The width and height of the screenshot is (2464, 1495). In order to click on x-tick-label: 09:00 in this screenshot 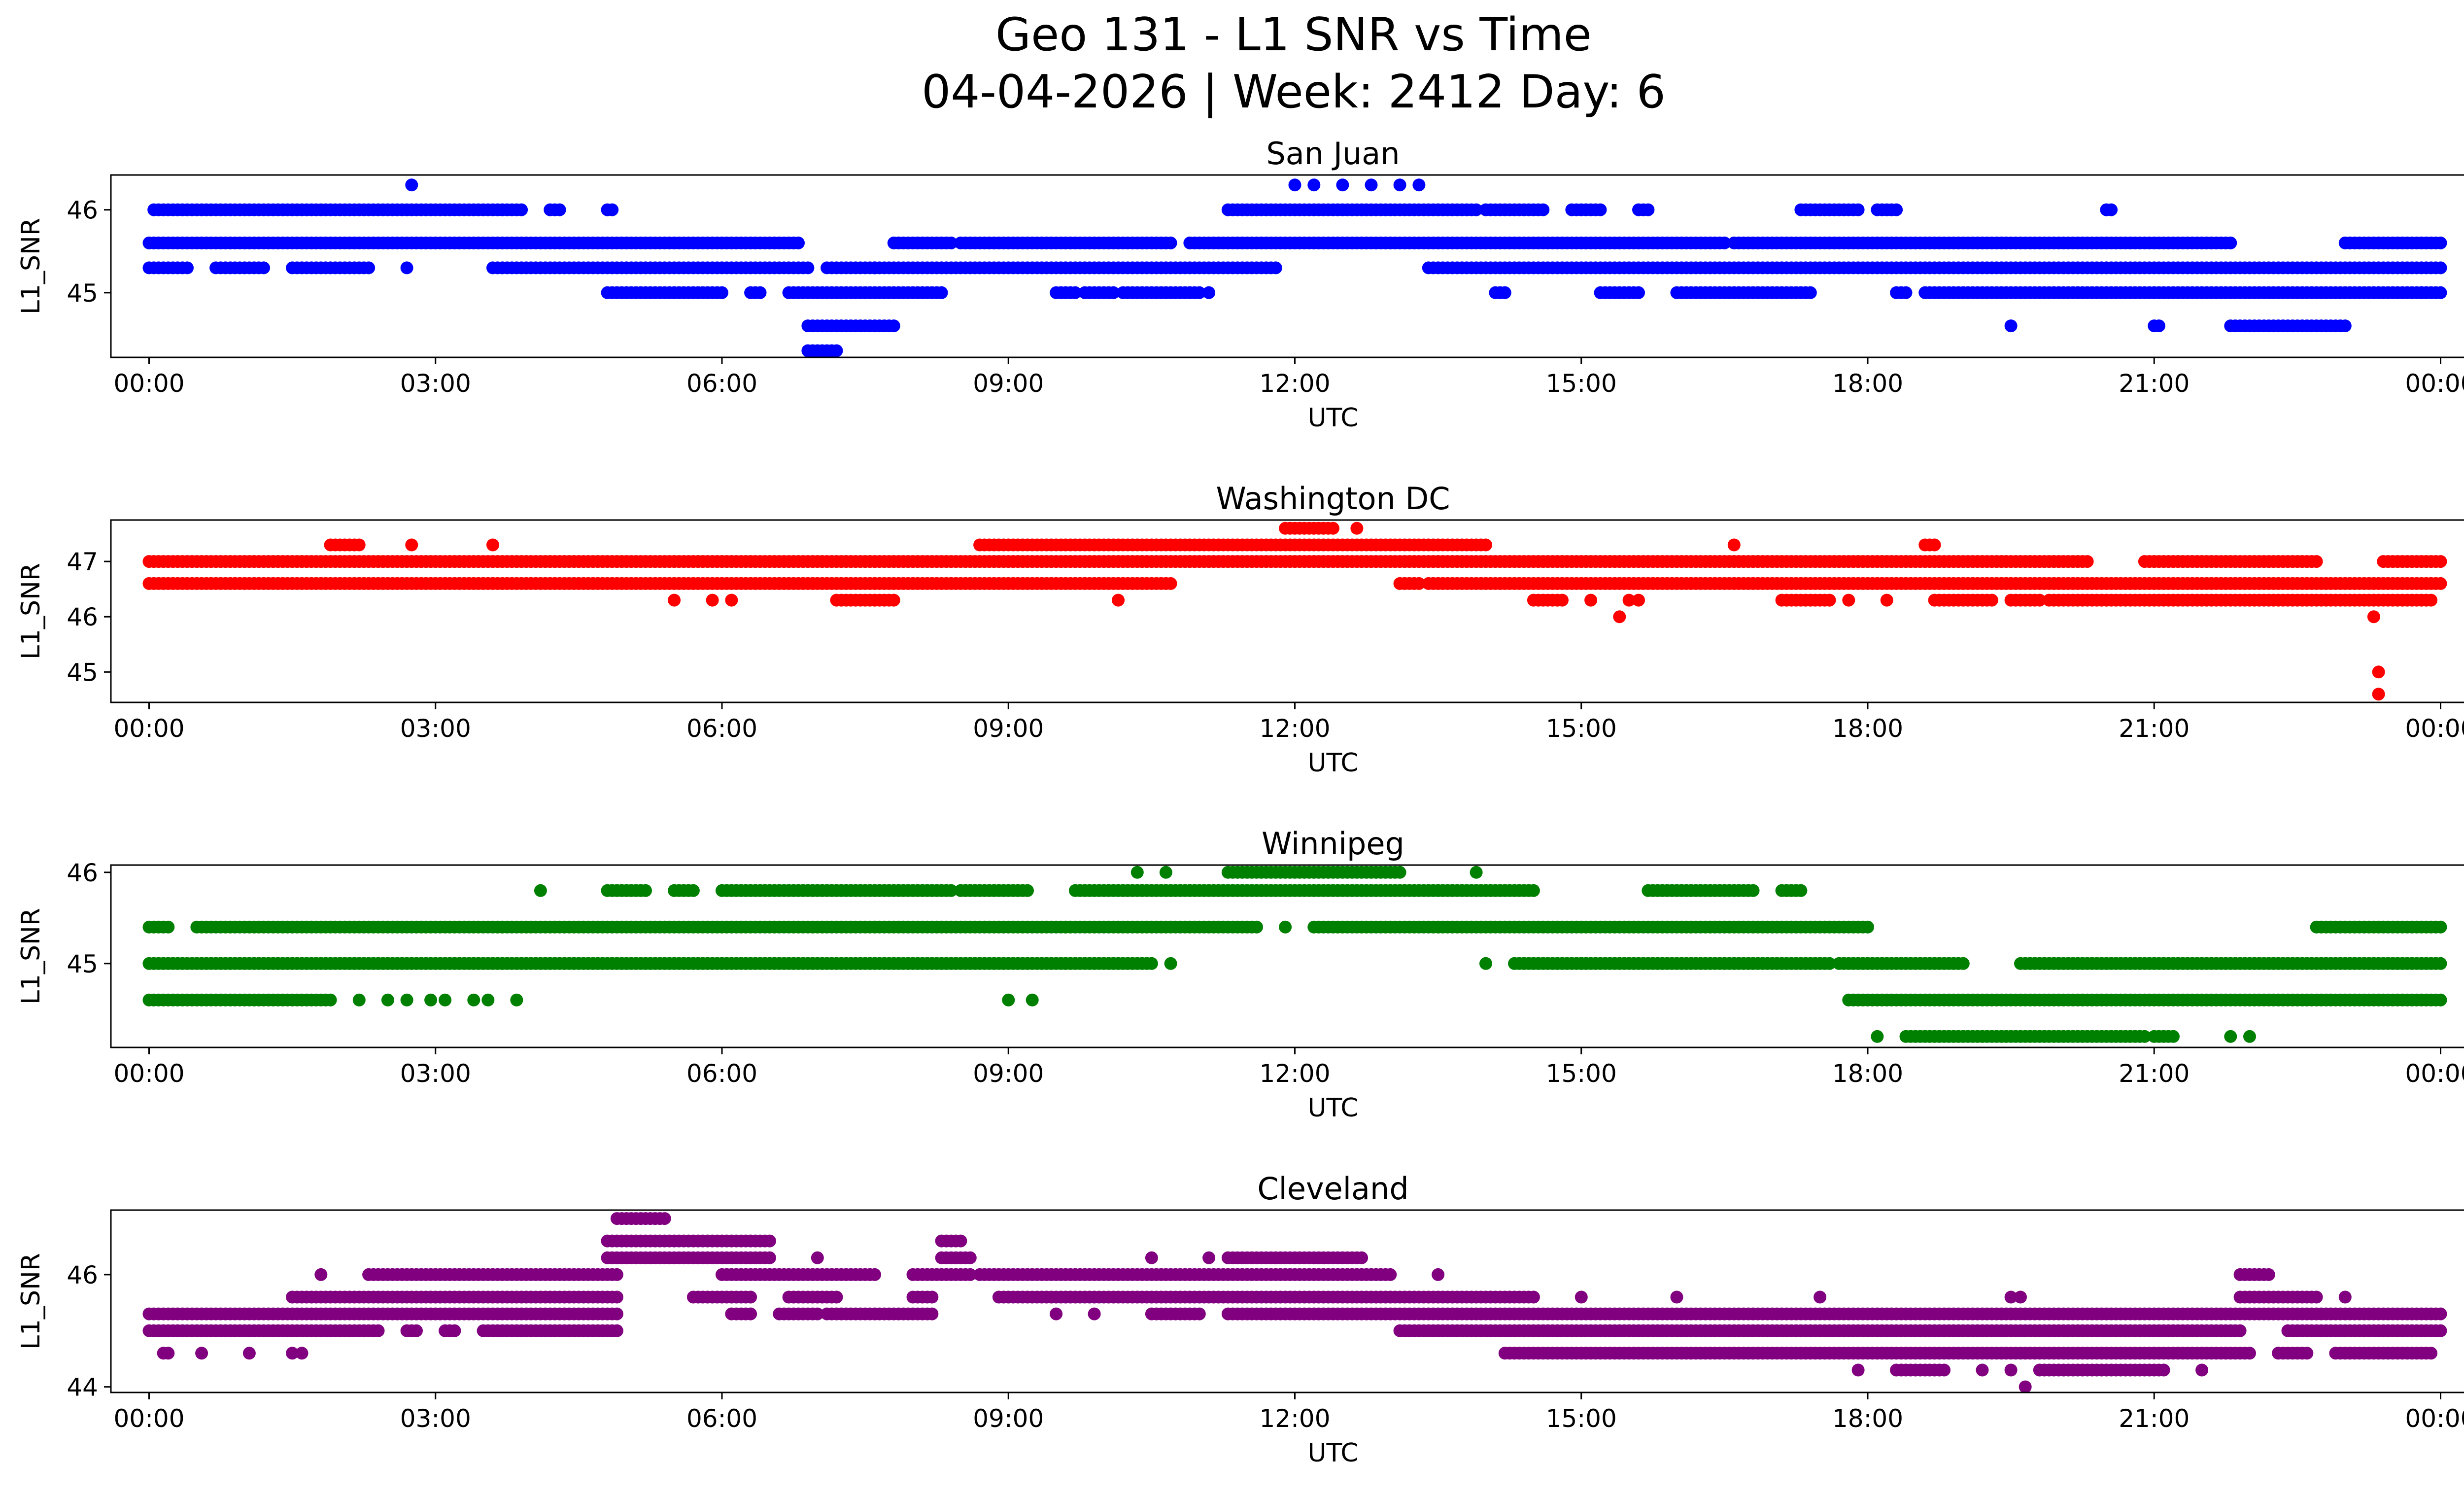, I will do `click(1008, 383)`.